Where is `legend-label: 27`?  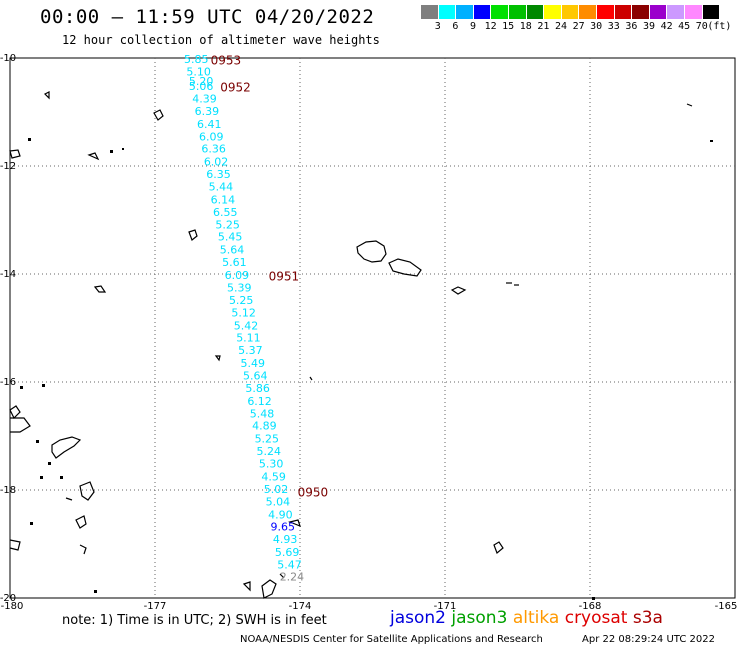 legend-label: 27 is located at coordinates (578, 26).